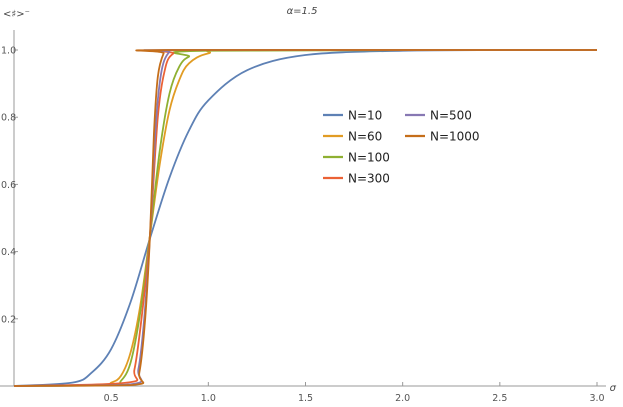 Image resolution: width=623 pixels, height=407 pixels. Describe the element at coordinates (402, 398) in the screenshot. I see `x-tick-label: 2.0` at that location.